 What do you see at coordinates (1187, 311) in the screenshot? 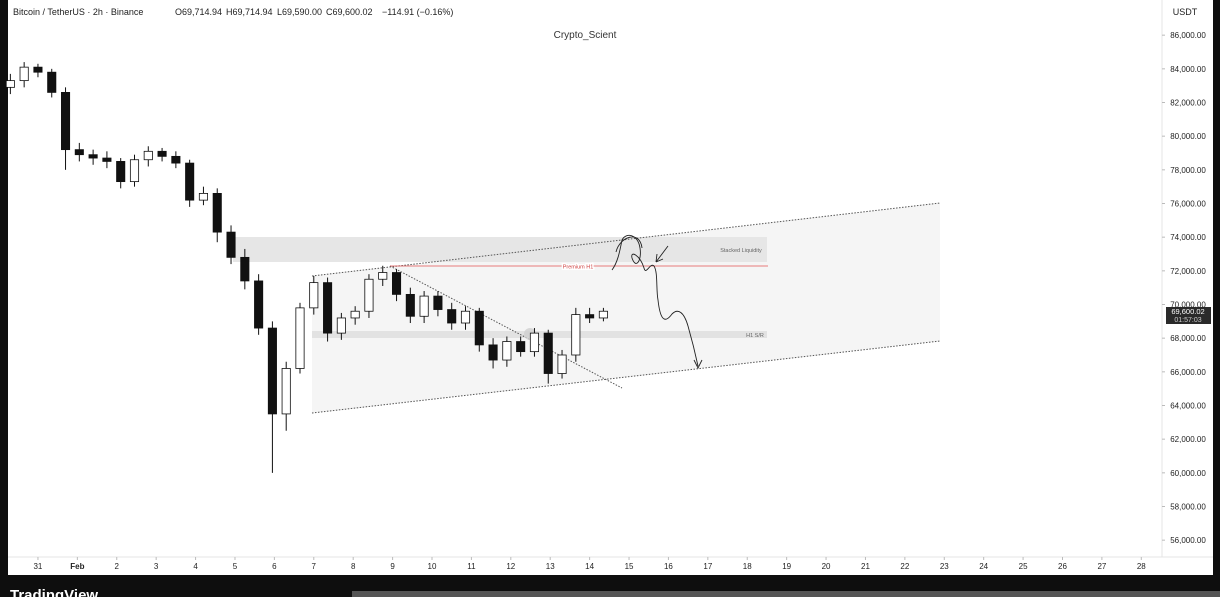
I see `price-tag-value: 69,600.02` at bounding box center [1187, 311].